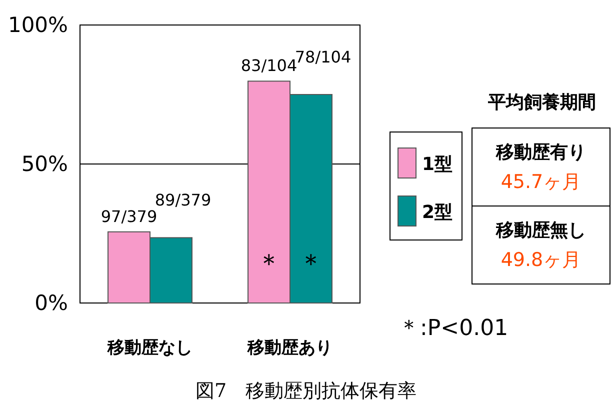 The width and height of the screenshot is (613, 406). What do you see at coordinates (51, 303) in the screenshot?
I see `y-tick-label: 0%` at bounding box center [51, 303].